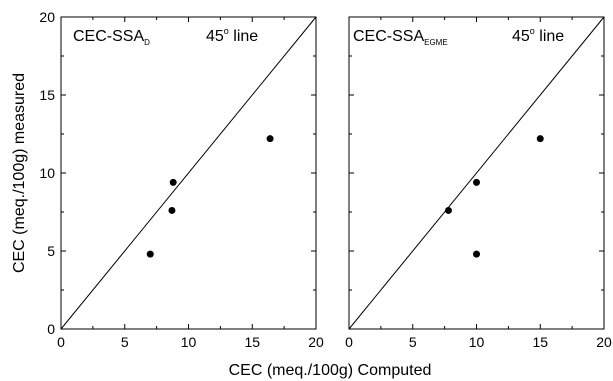 This screenshot has height=381, width=613. What do you see at coordinates (51, 251) in the screenshot?
I see `left-y-tick-label: 5` at bounding box center [51, 251].